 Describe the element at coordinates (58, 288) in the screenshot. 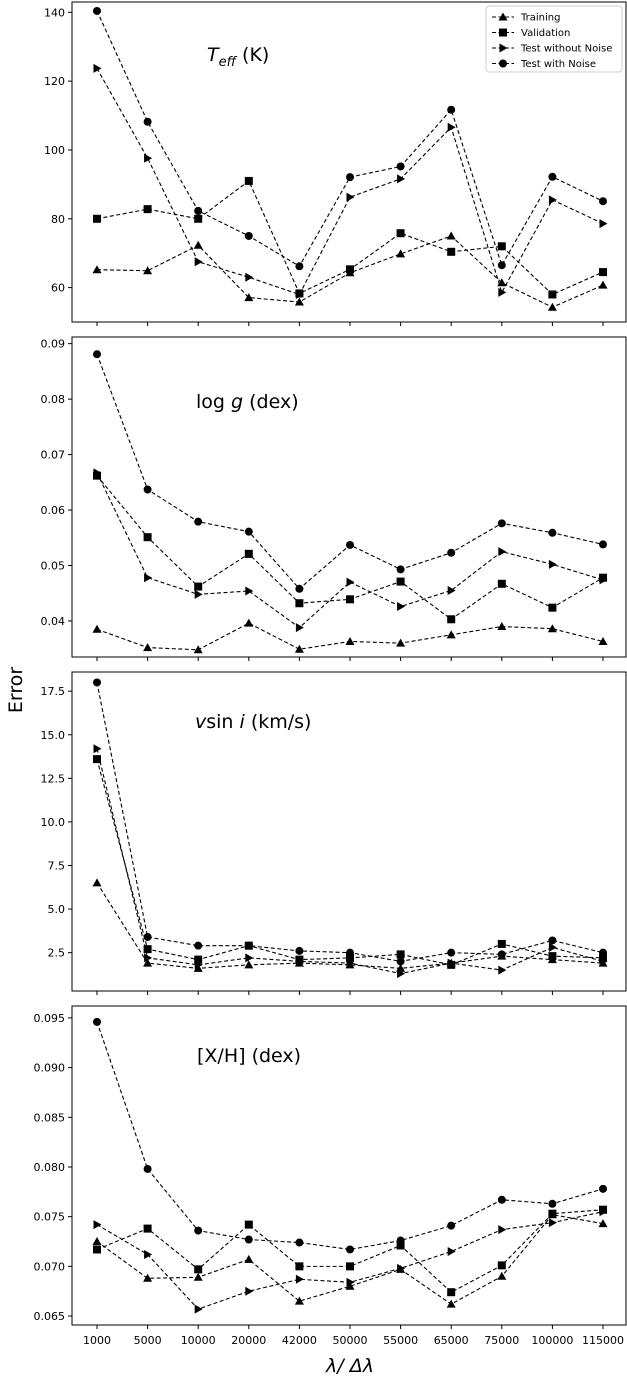

I see `y-tick-label: 60` at that location.